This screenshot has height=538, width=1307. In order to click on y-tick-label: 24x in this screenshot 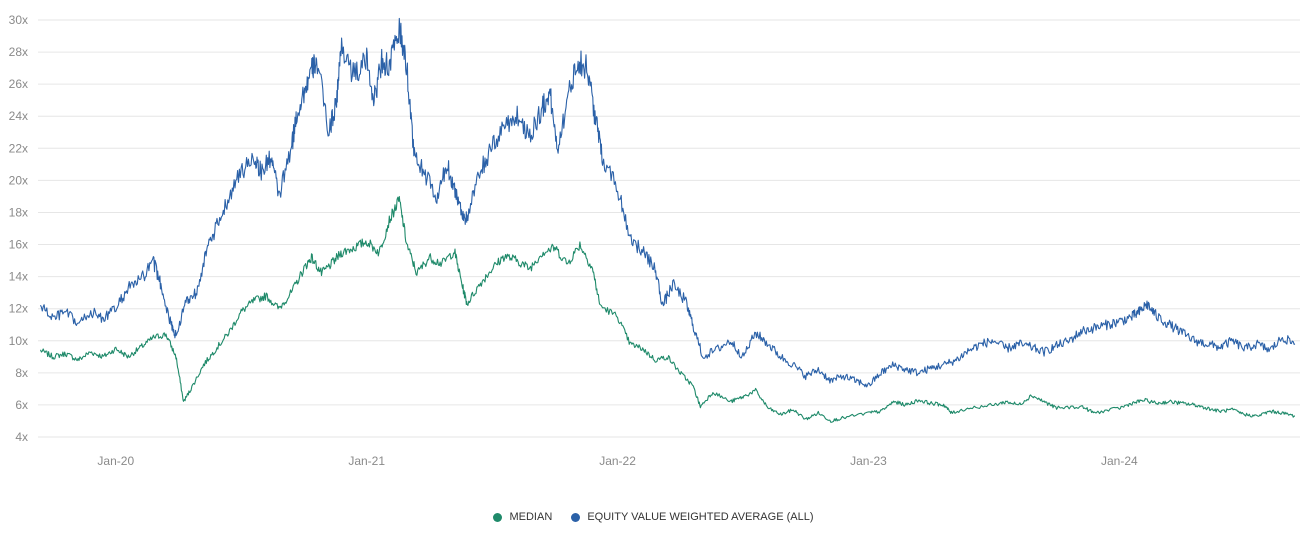, I will do `click(18, 116)`.